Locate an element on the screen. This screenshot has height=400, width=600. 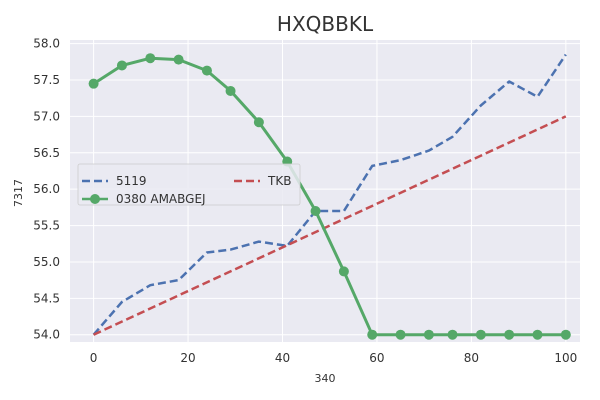
x-tick-label-4: 80 is located at coordinates (471, 358).